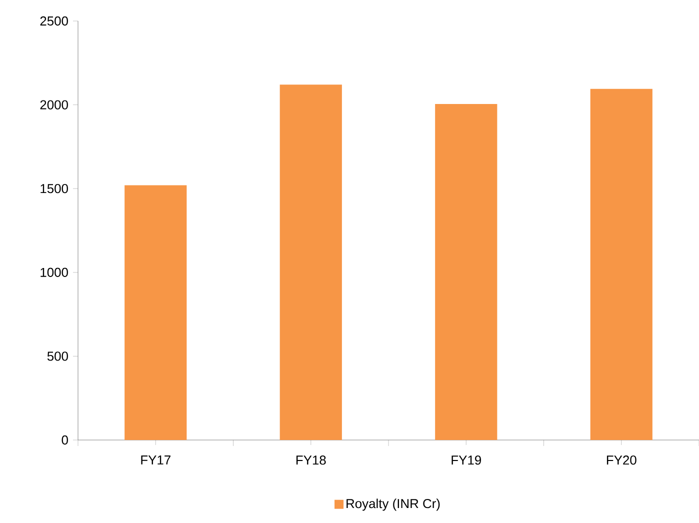 This screenshot has height=523, width=699. What do you see at coordinates (54, 21) in the screenshot?
I see `y-tick-label: 2500` at bounding box center [54, 21].